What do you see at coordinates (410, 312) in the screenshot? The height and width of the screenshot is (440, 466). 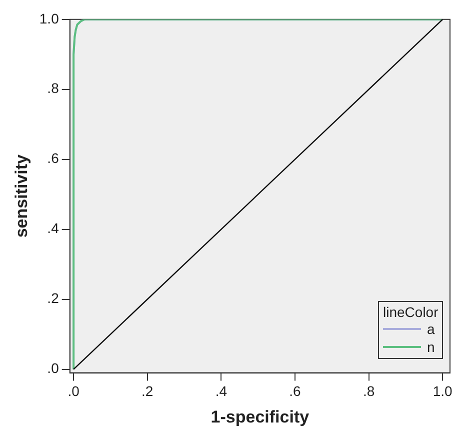 I see `legend-title: lineColor` at bounding box center [410, 312].